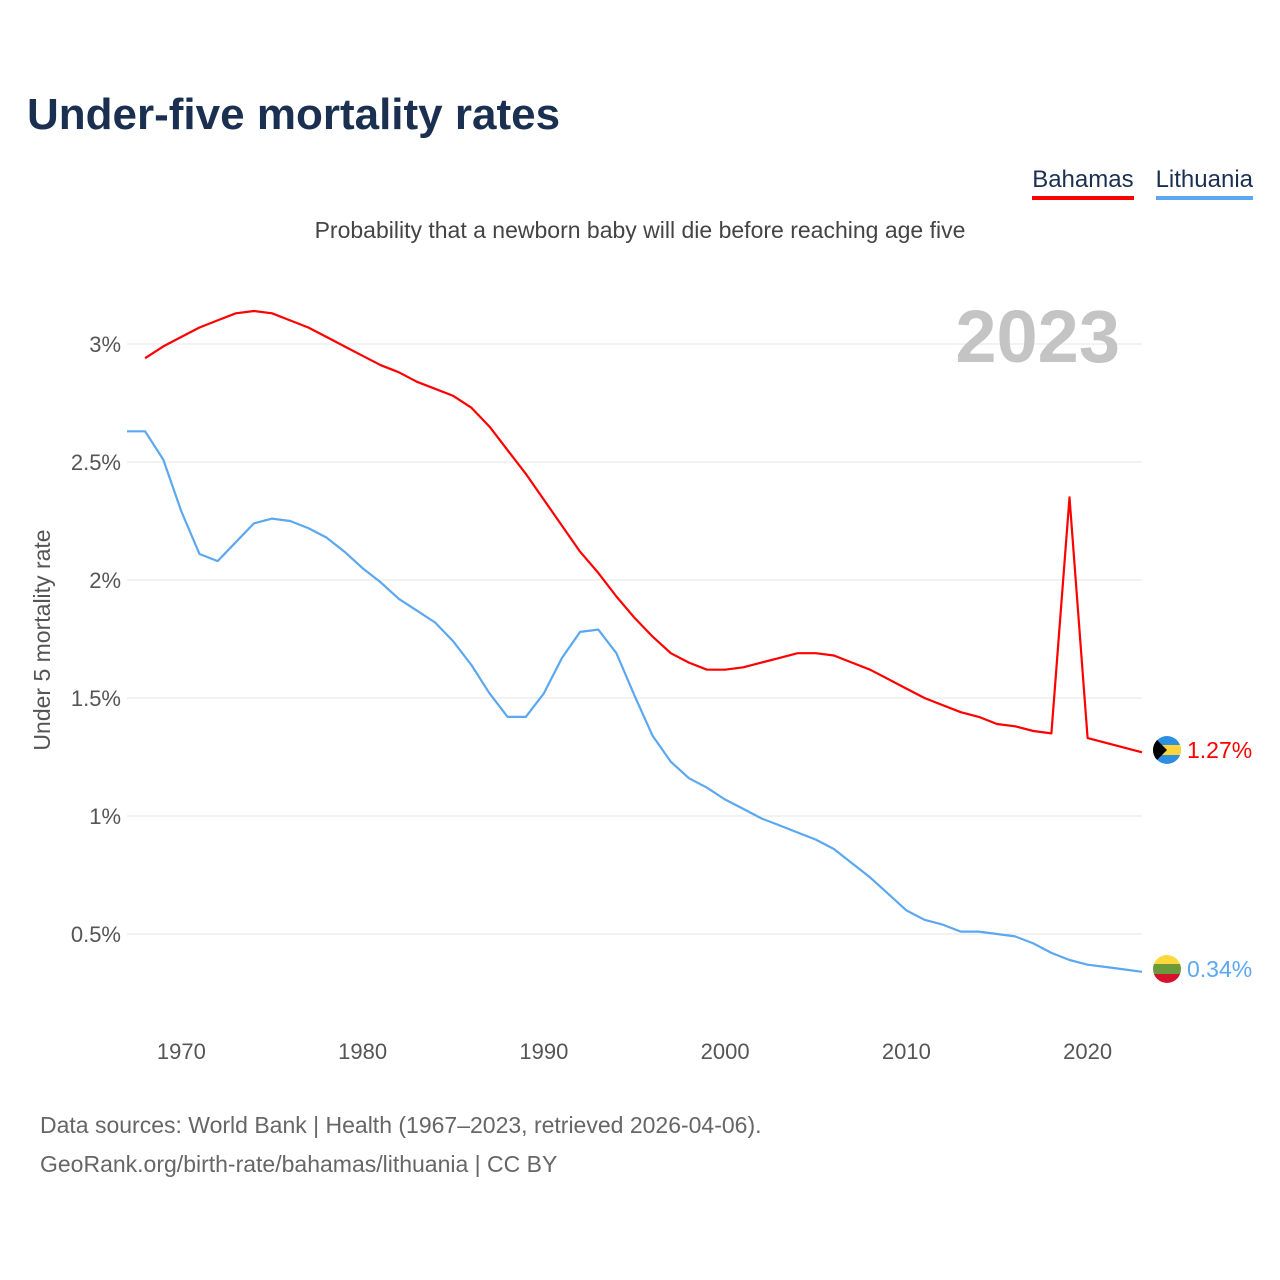 The height and width of the screenshot is (1280, 1280). Describe the element at coordinates (1167, 969) in the screenshot. I see `lithuania-flag-icon` at that location.